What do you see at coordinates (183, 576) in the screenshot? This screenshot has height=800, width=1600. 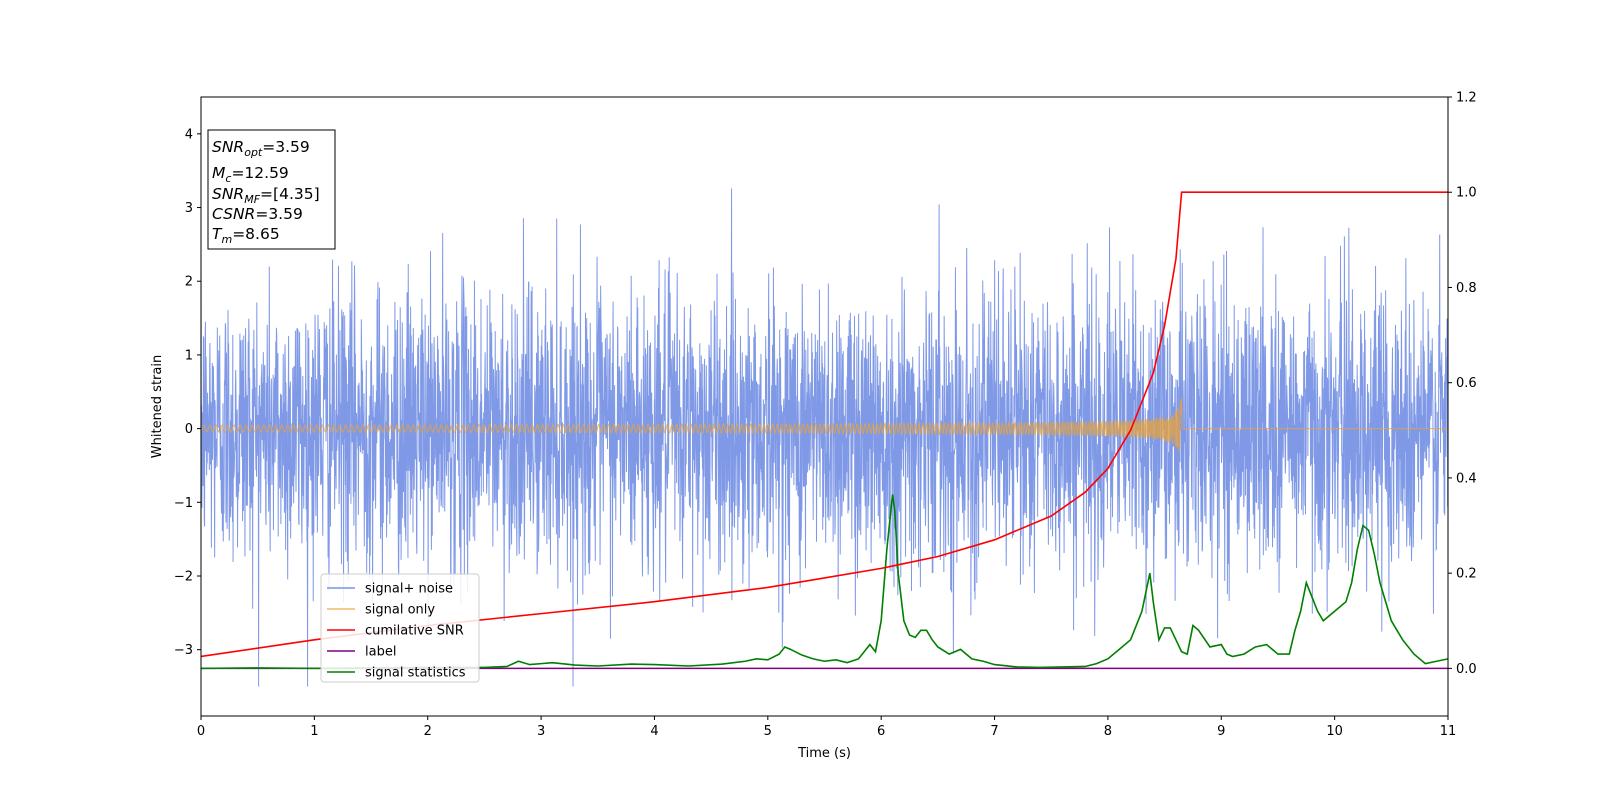 I see `y-left-tick-label: −2` at bounding box center [183, 576].